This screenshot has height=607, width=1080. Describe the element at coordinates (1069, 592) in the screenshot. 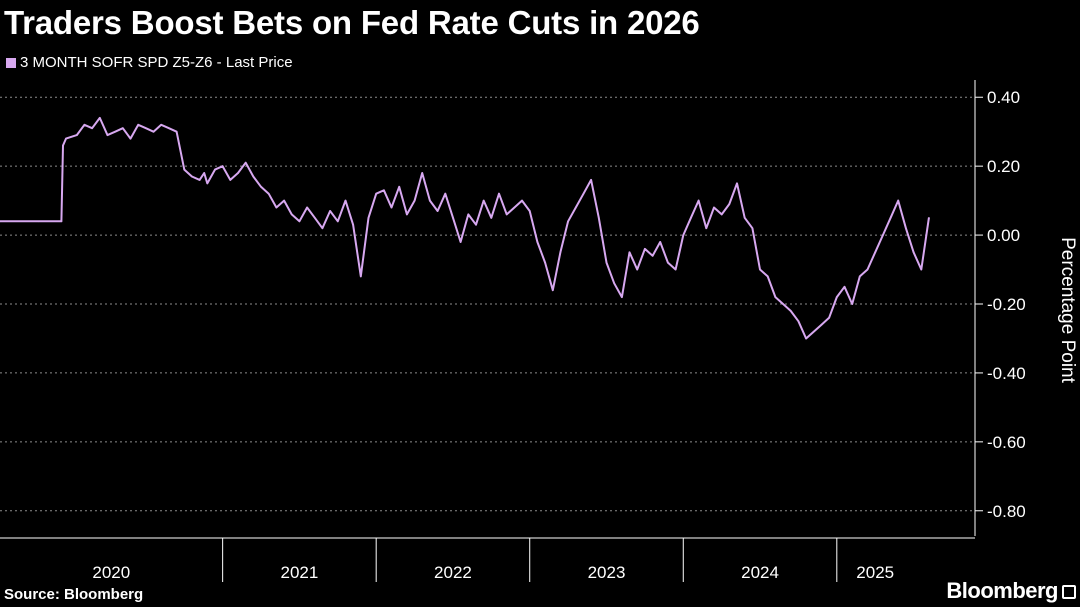

I see `bloomberg-logo-mark-icon` at that location.